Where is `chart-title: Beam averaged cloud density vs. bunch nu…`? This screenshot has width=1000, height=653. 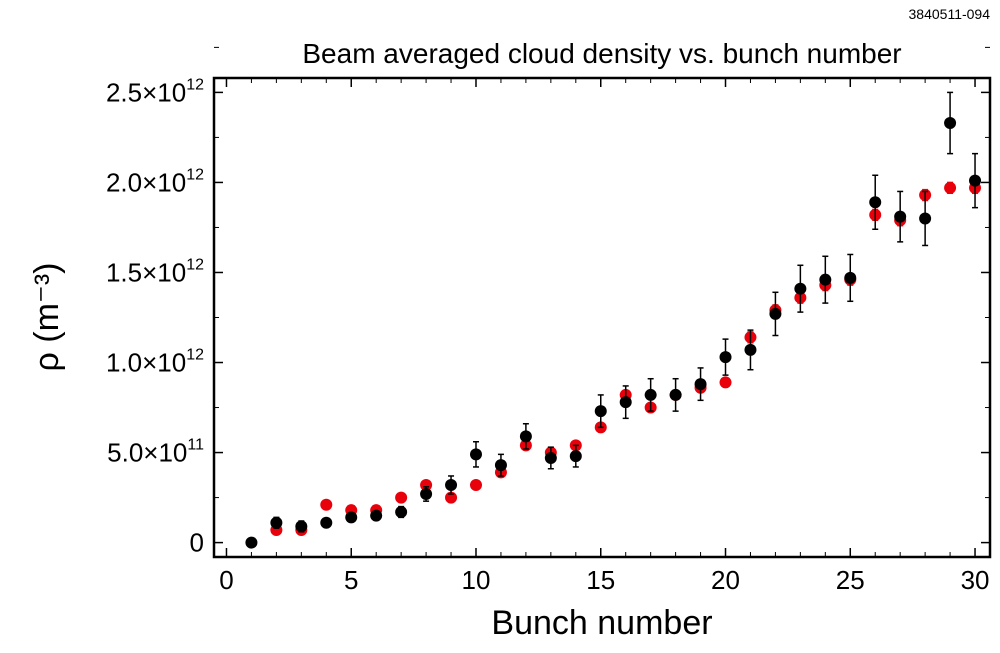 chart-title: Beam averaged cloud density vs. bunch nu… is located at coordinates (602, 53).